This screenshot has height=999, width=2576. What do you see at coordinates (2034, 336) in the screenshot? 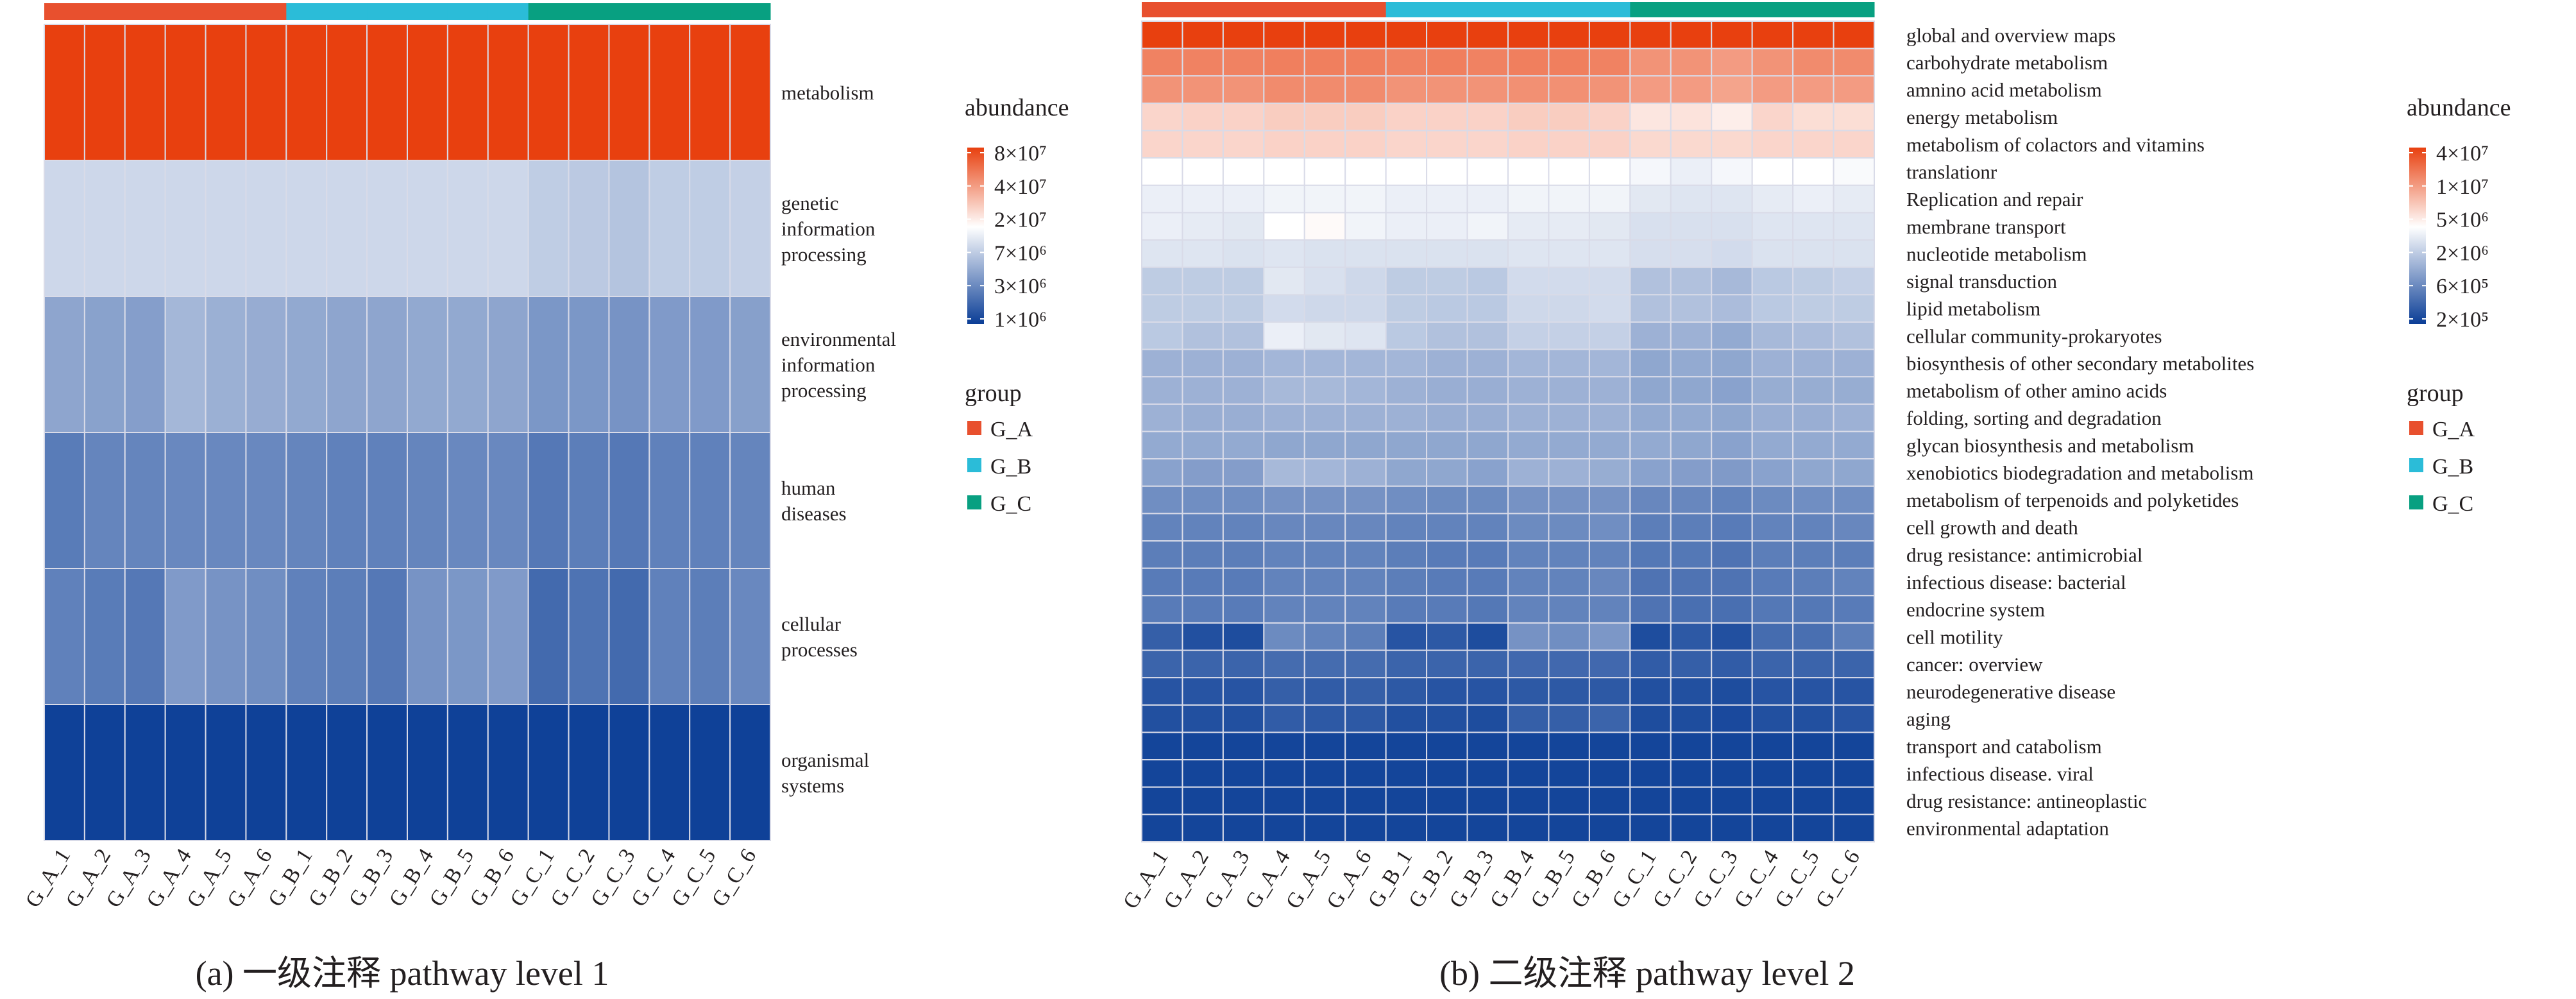
I see `row-label: cellular community-prokaryotes` at bounding box center [2034, 336].